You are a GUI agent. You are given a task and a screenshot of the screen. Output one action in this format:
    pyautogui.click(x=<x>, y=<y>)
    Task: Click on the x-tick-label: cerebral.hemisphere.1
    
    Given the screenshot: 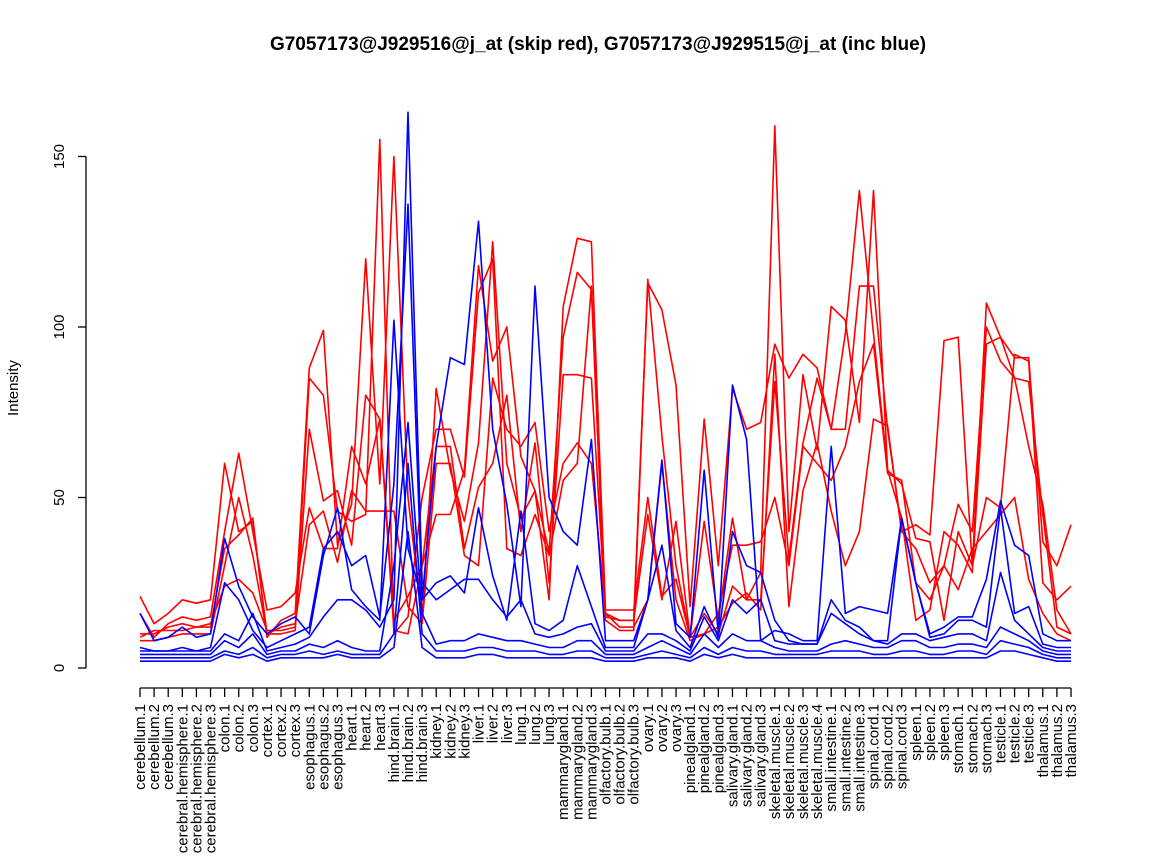 What is the action you would take?
    pyautogui.click(x=182, y=778)
    